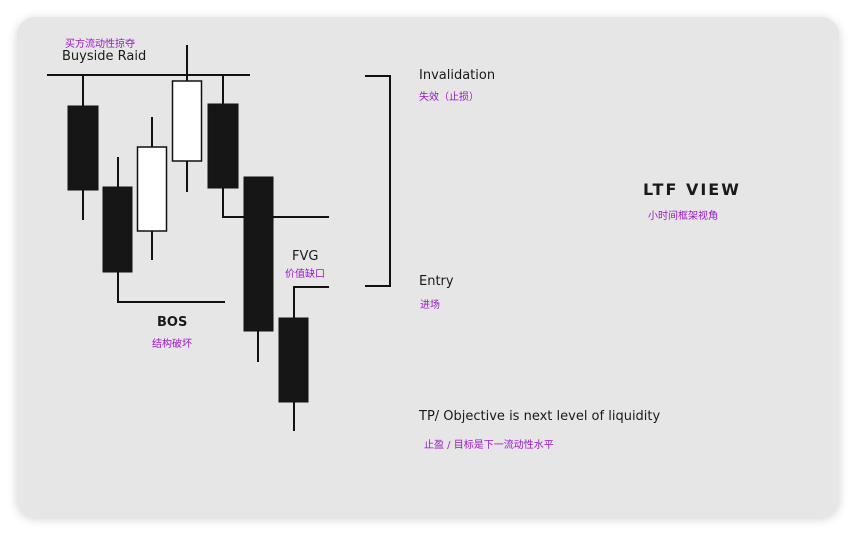  What do you see at coordinates (152, 188) in the screenshot?
I see `candle-3-bullish` at bounding box center [152, 188].